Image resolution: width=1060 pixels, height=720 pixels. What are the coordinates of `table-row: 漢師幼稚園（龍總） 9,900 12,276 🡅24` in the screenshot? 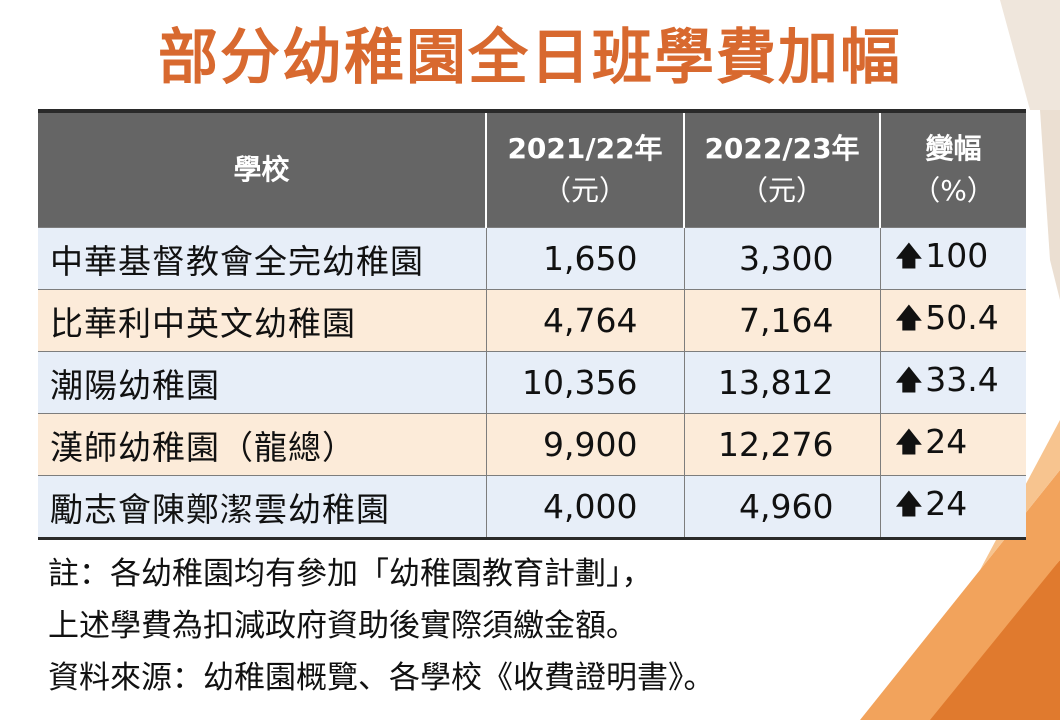 It's located at (532, 444).